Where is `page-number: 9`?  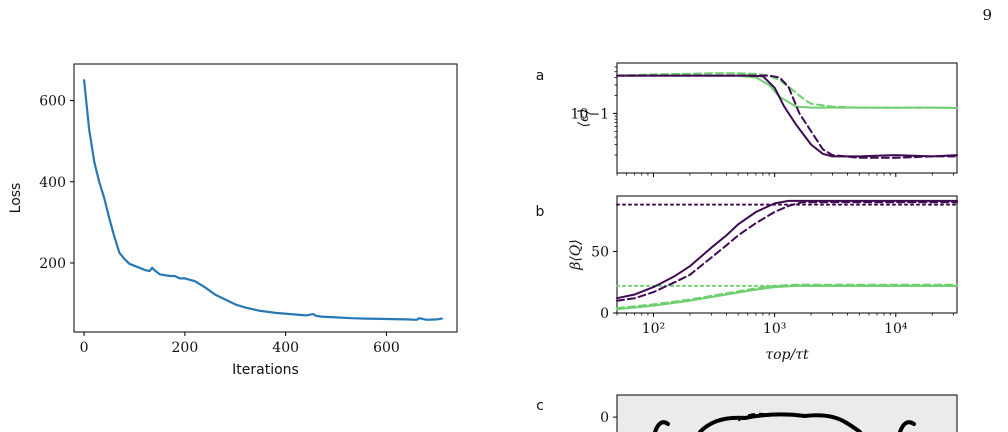 page-number: 9 is located at coordinates (987, 15).